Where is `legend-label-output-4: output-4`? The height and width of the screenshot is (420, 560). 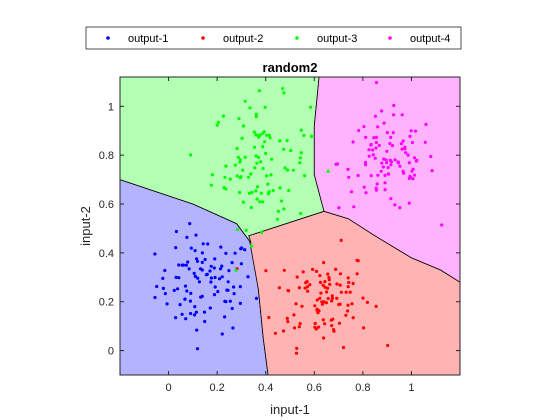 legend-label-output-4: output-4 is located at coordinates (430, 39).